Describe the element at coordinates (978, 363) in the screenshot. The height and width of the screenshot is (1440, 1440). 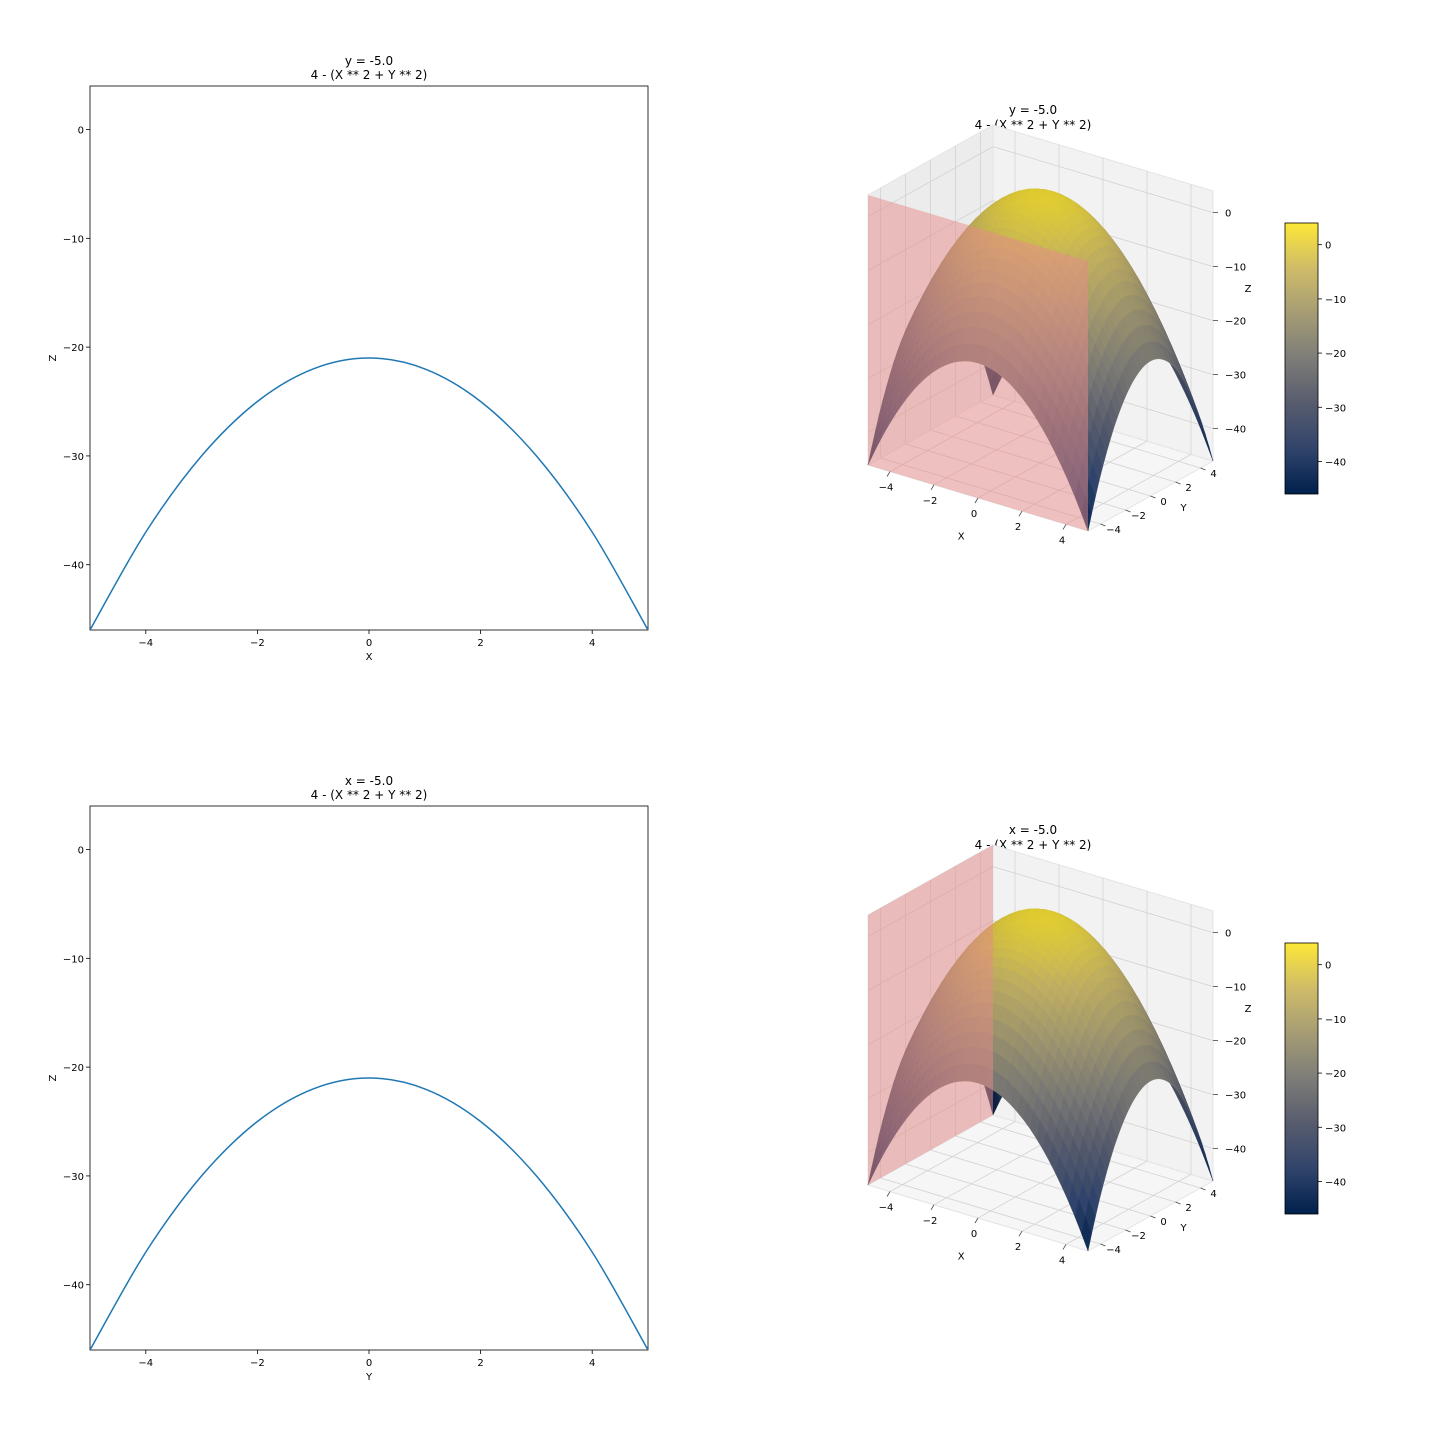
I see `slice-plane` at that location.